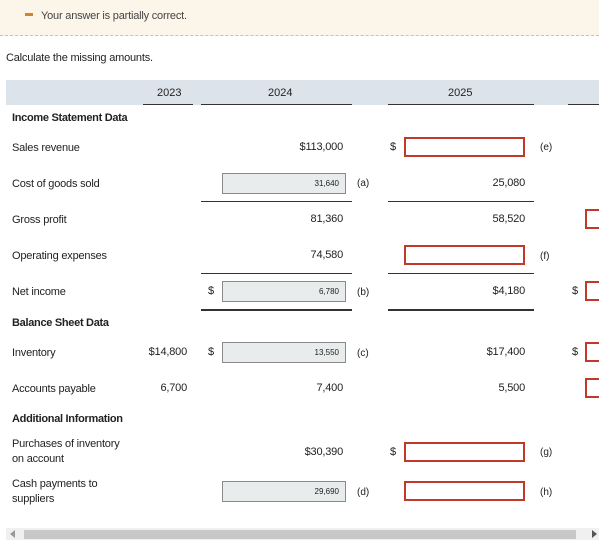  Describe the element at coordinates (575, 291) in the screenshot. I see `net-income-extra-currency: $` at that location.